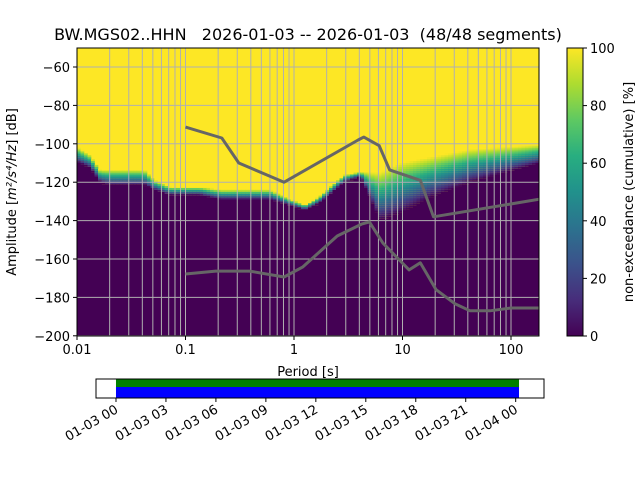 The width and height of the screenshot is (640, 480). I want to click on colorbar-tick-label: 0, so click(594, 337).